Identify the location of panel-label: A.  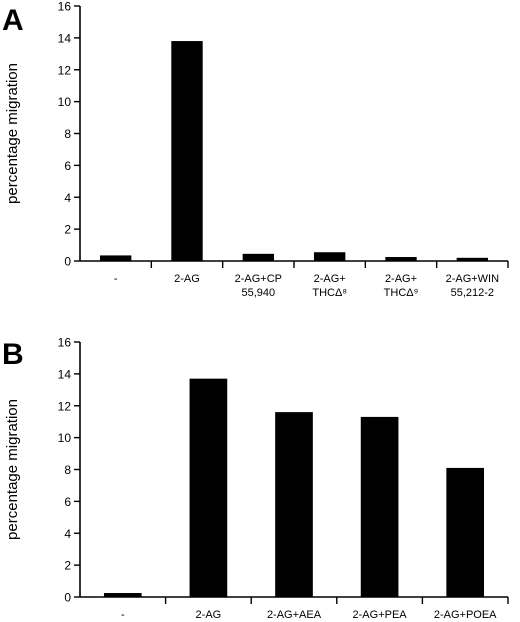
(13, 20).